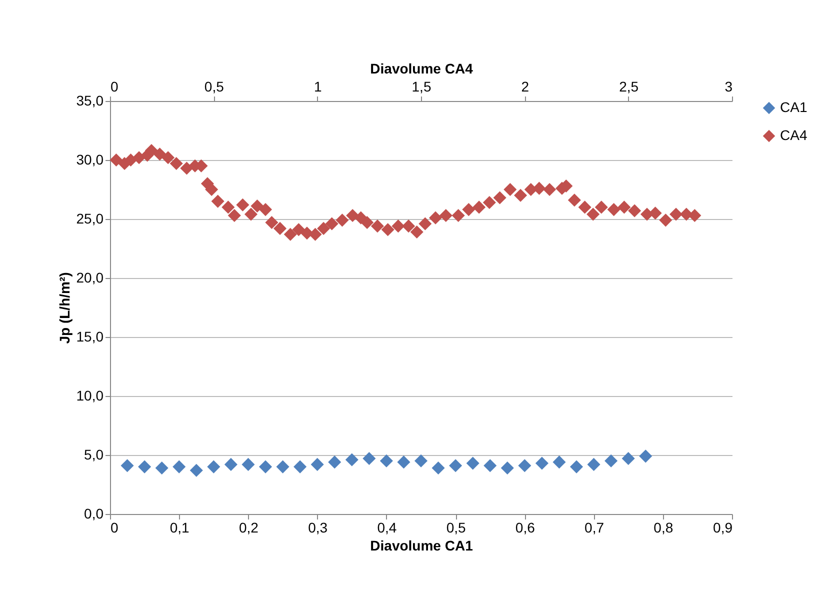  Describe the element at coordinates (525, 528) in the screenshot. I see `x-tick-label: 0,6` at that location.